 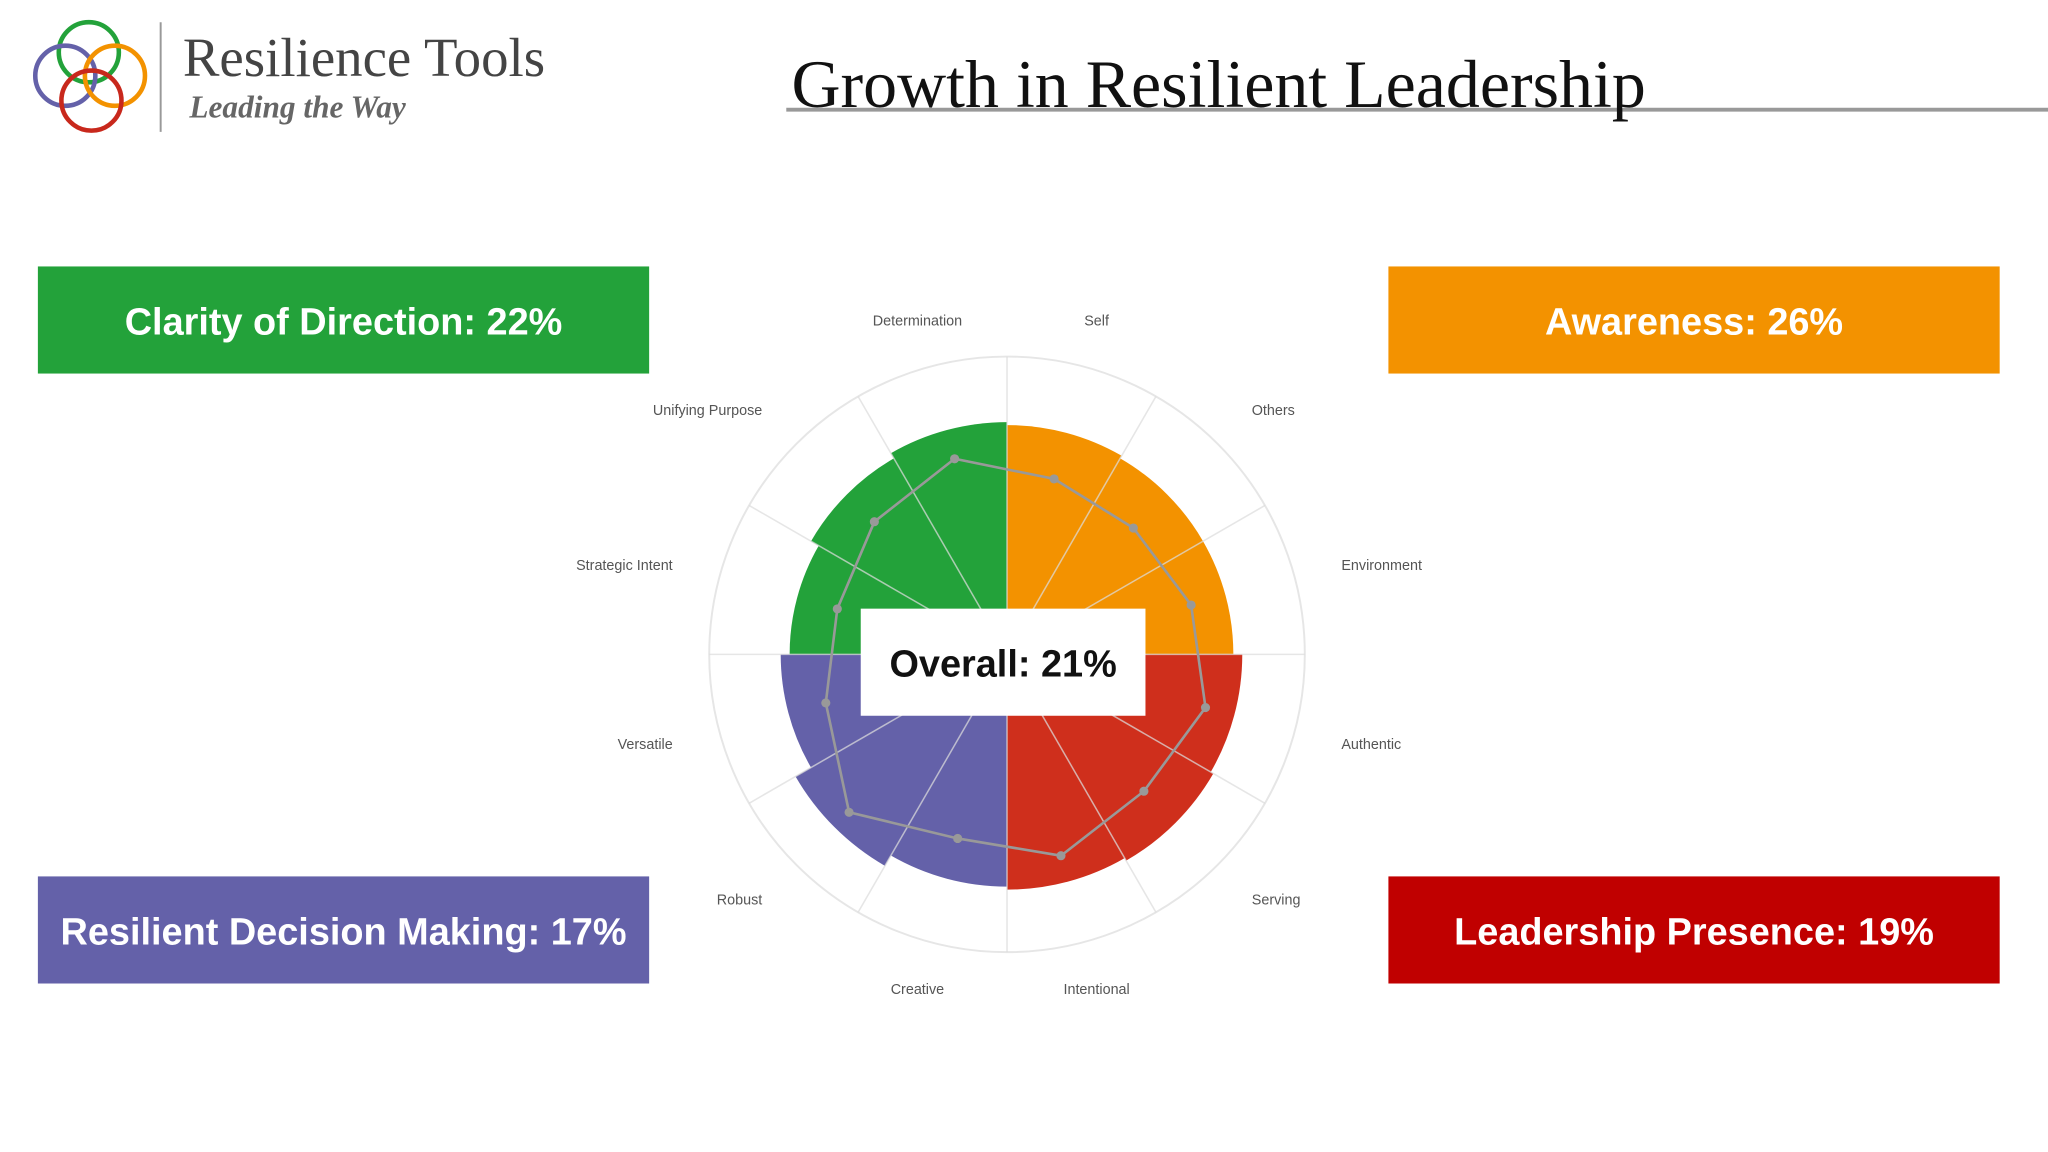 I want to click on category-label: Environment, so click(x=1381, y=566).